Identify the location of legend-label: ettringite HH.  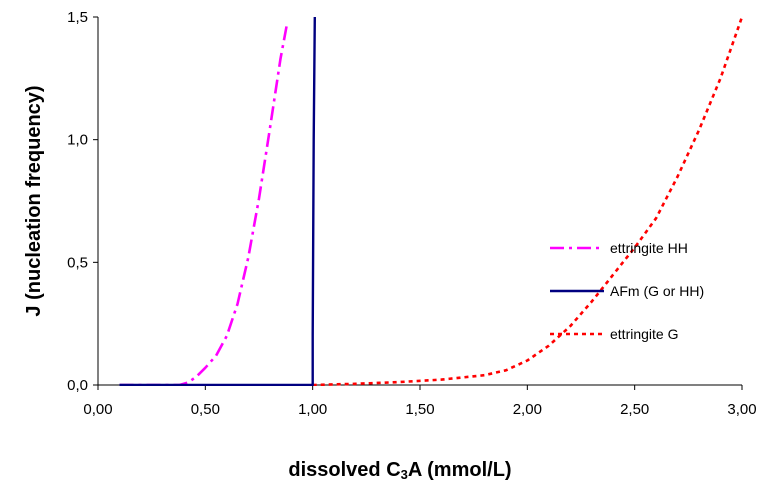
(649, 248).